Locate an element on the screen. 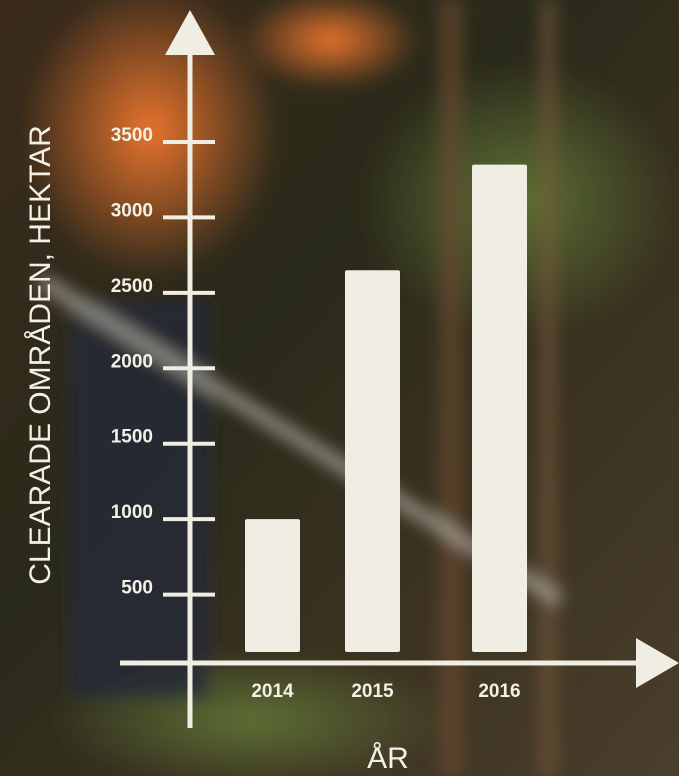 The height and width of the screenshot is (781, 679). x-tick-label: 2014 is located at coordinates (272, 691).